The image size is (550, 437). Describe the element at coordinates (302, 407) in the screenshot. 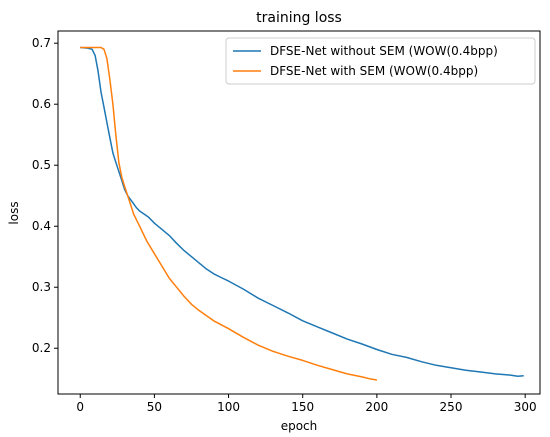

I see `x-tick-label: 150` at that location.